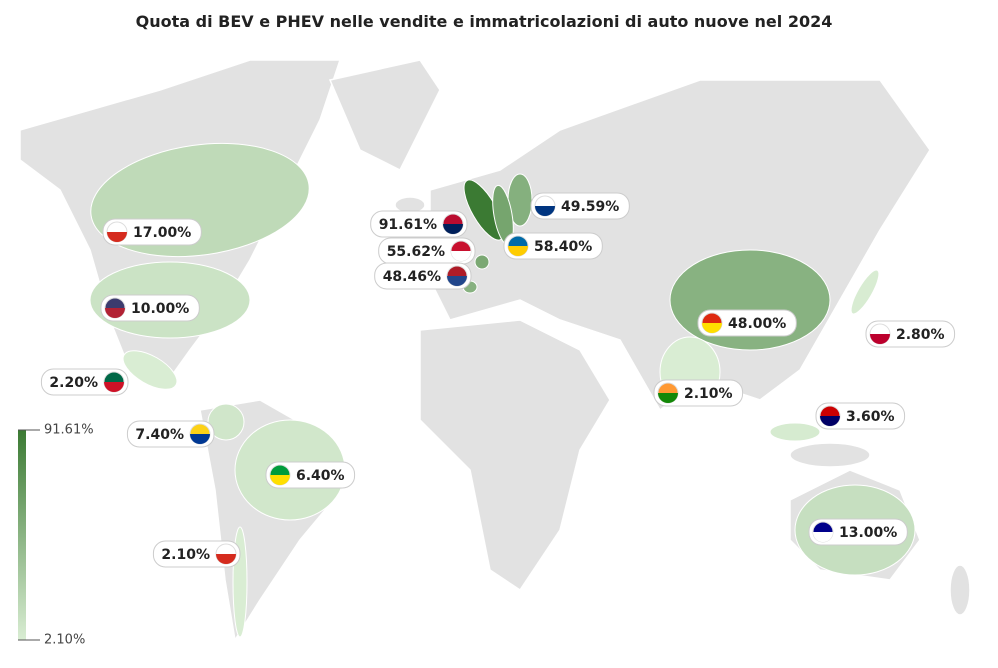  What do you see at coordinates (590, 207) in the screenshot?
I see `value-label: 49.59%` at bounding box center [590, 207].